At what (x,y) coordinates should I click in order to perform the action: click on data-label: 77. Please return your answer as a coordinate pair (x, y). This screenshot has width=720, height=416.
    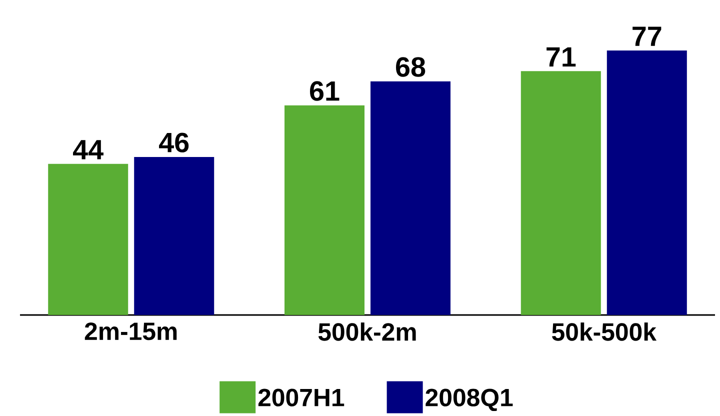
    Looking at the image, I should click on (647, 36).